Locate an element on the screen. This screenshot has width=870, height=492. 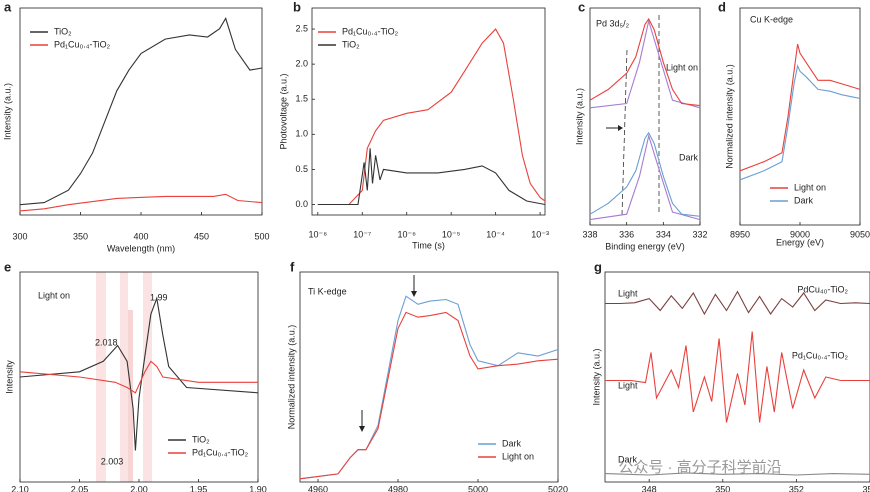
x-tick-label: 10⁻³ is located at coordinates (540, 234).